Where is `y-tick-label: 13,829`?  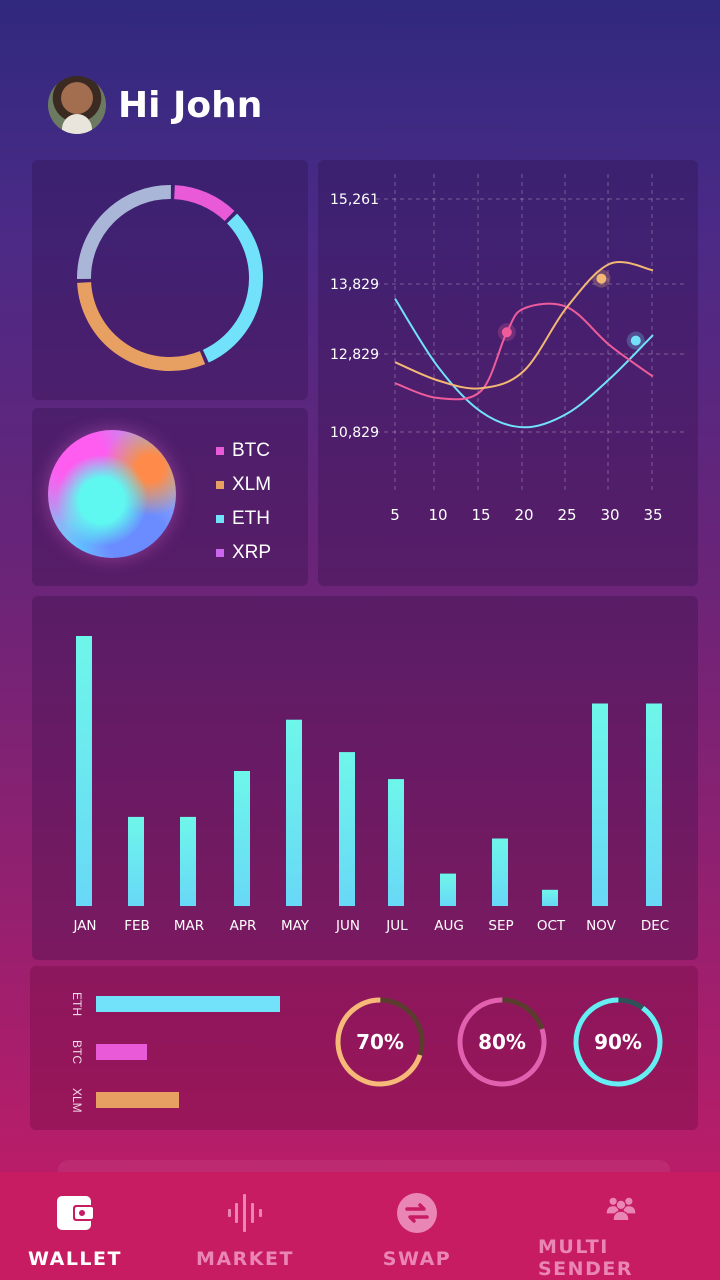 y-tick-label: 13,829 is located at coordinates (354, 285).